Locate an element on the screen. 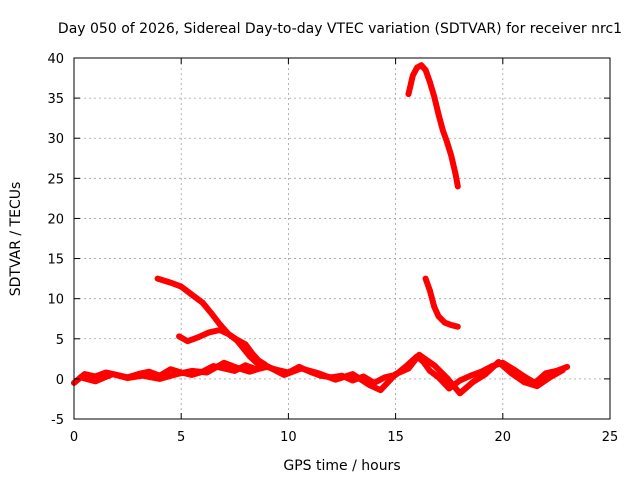 The image size is (640, 480). x-tick-label: 0 is located at coordinates (74, 437).